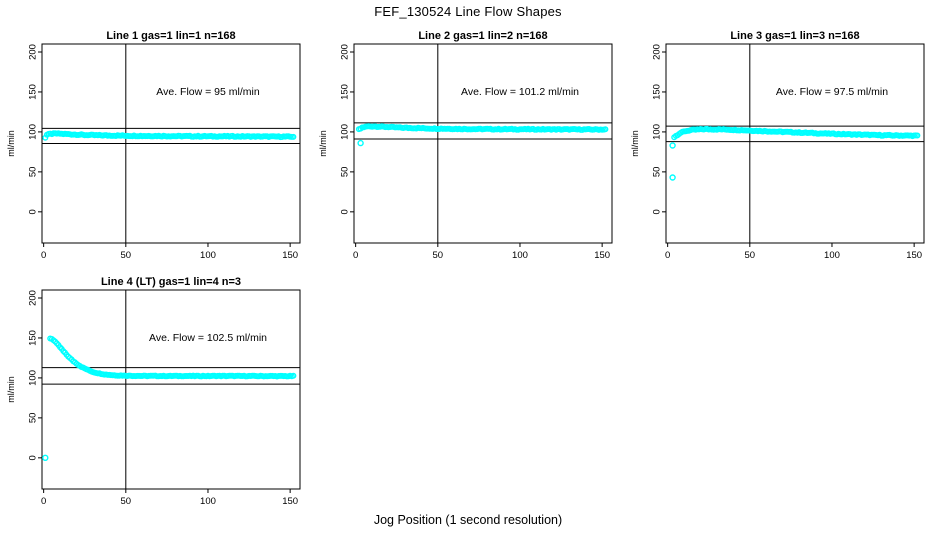 This screenshot has height=540, width=936. What do you see at coordinates (795, 36) in the screenshot?
I see `panel-title: Line 3 gas=1 lin=3 n=168` at bounding box center [795, 36].